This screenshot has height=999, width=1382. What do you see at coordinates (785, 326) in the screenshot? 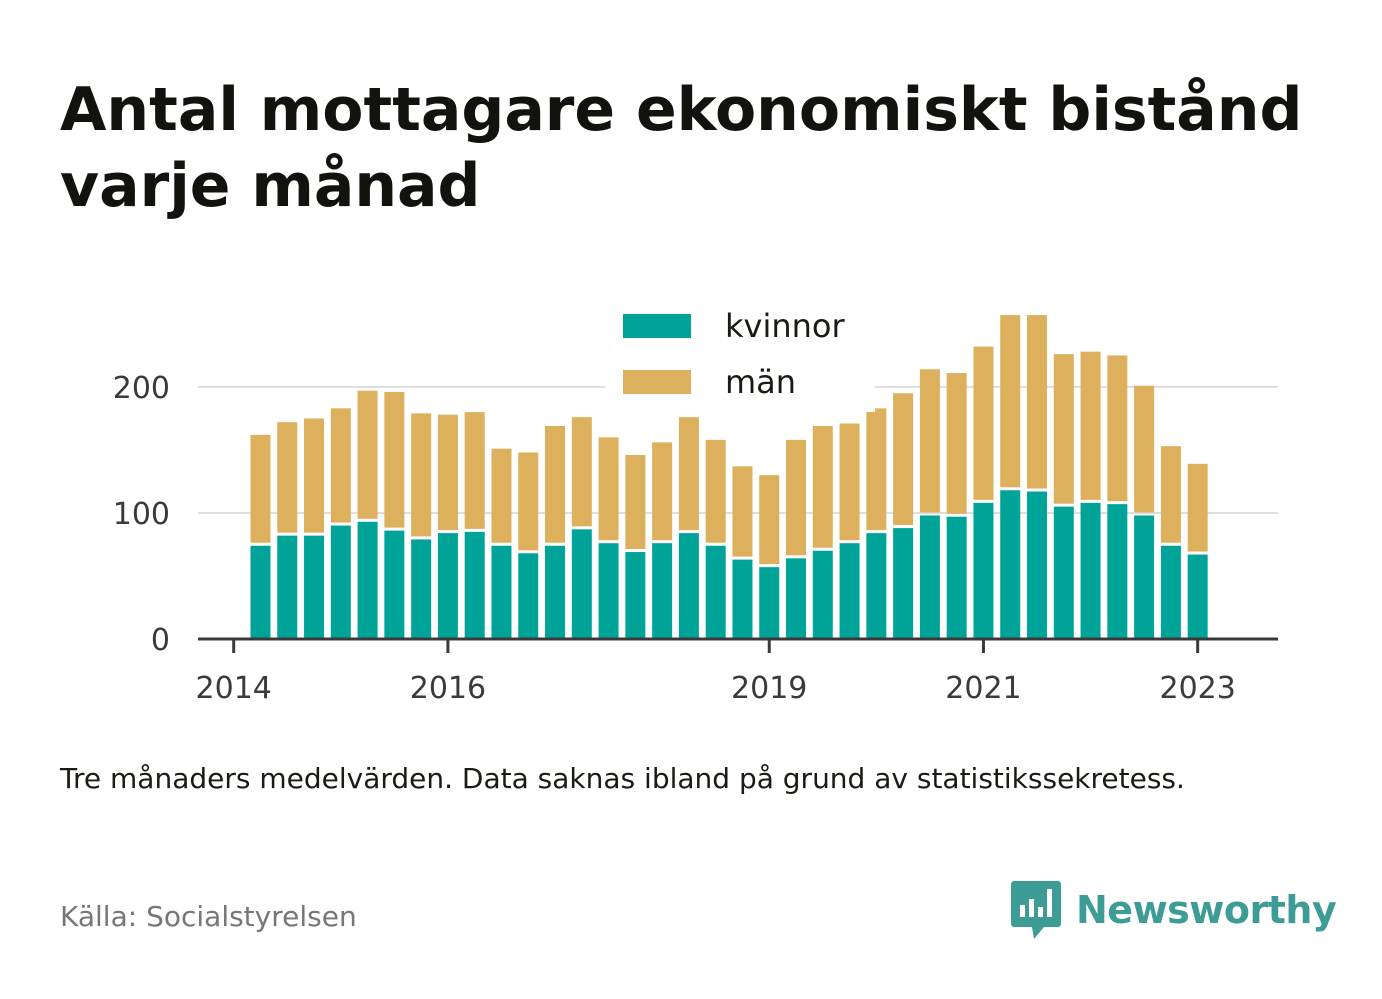
I see `legend-label: kvinnor` at bounding box center [785, 326].